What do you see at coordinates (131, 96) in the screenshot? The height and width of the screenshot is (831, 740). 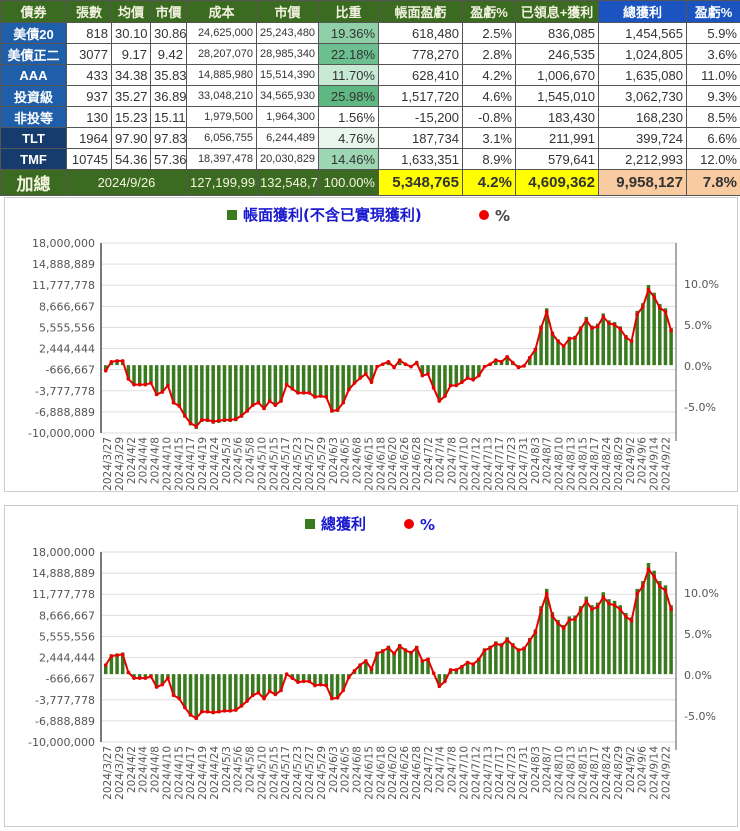 I see `avg-price-cell: 35.27` at bounding box center [131, 96].